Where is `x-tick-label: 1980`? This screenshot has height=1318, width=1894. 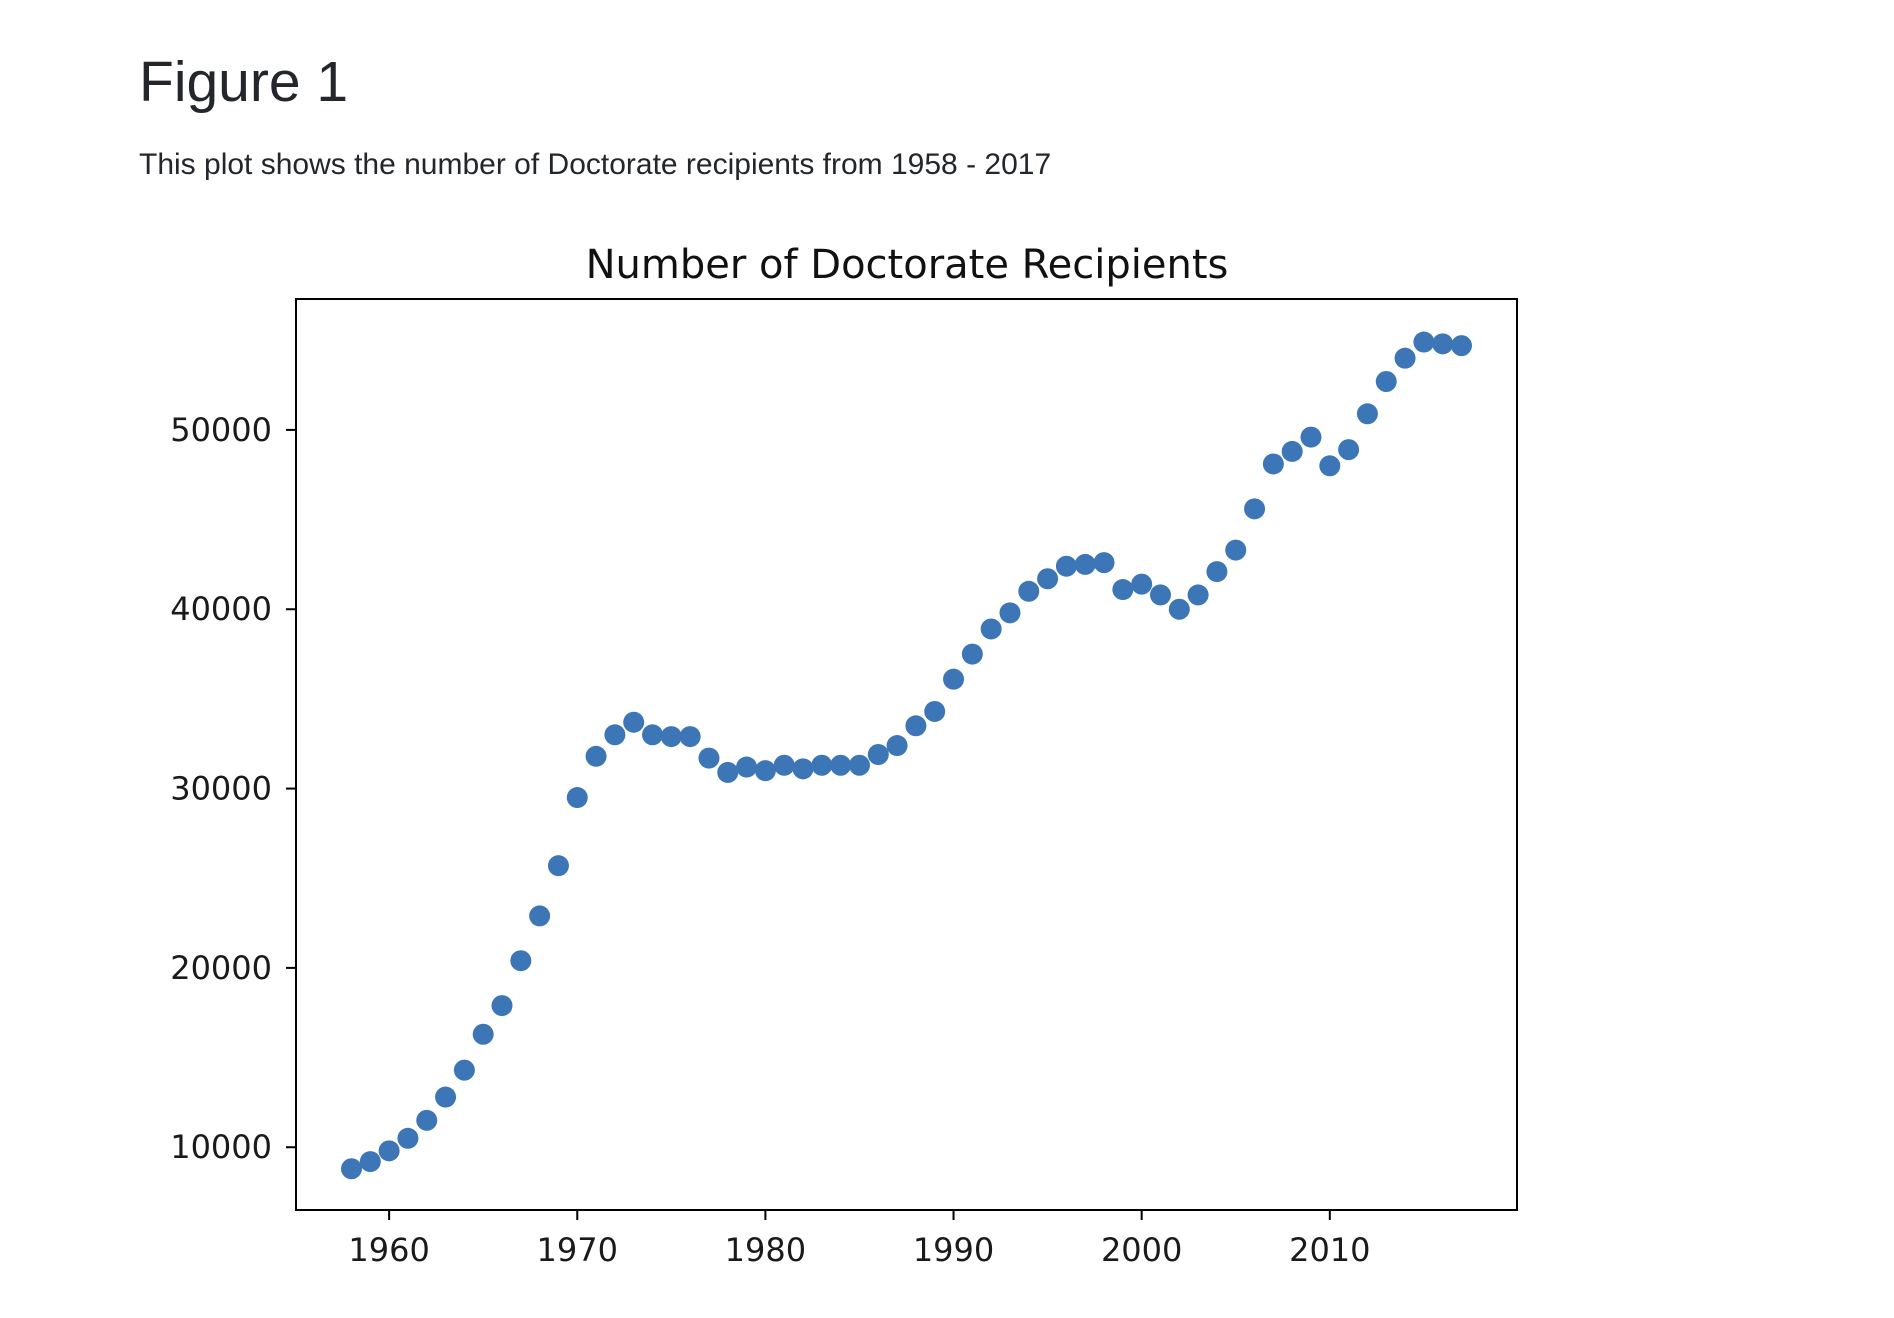 x-tick-label: 1980 is located at coordinates (765, 1250).